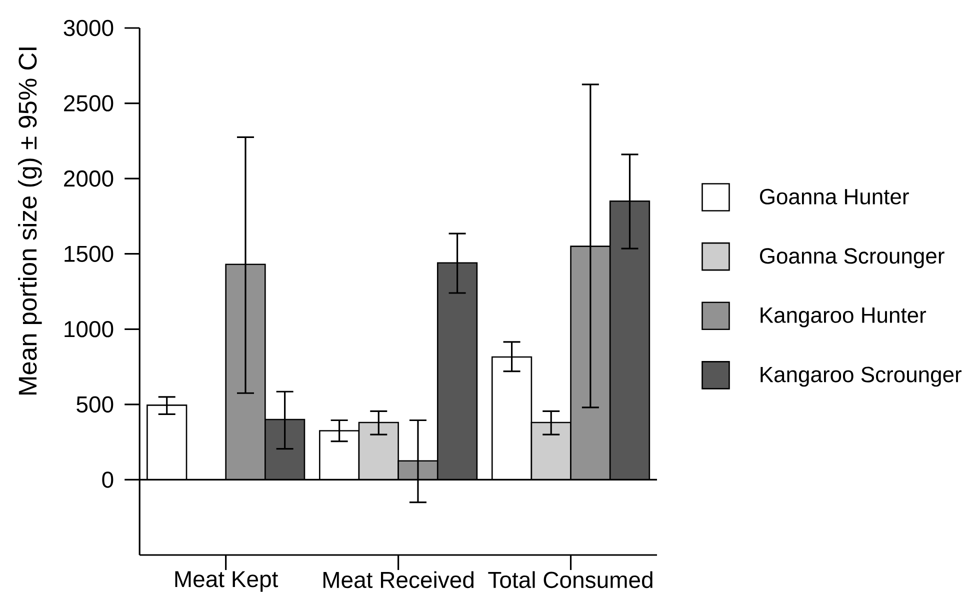 This screenshot has width=973, height=592. Describe the element at coordinates (30, 221) in the screenshot. I see `y-axis-title: Mean portion size (g) ± 95% CI` at that location.